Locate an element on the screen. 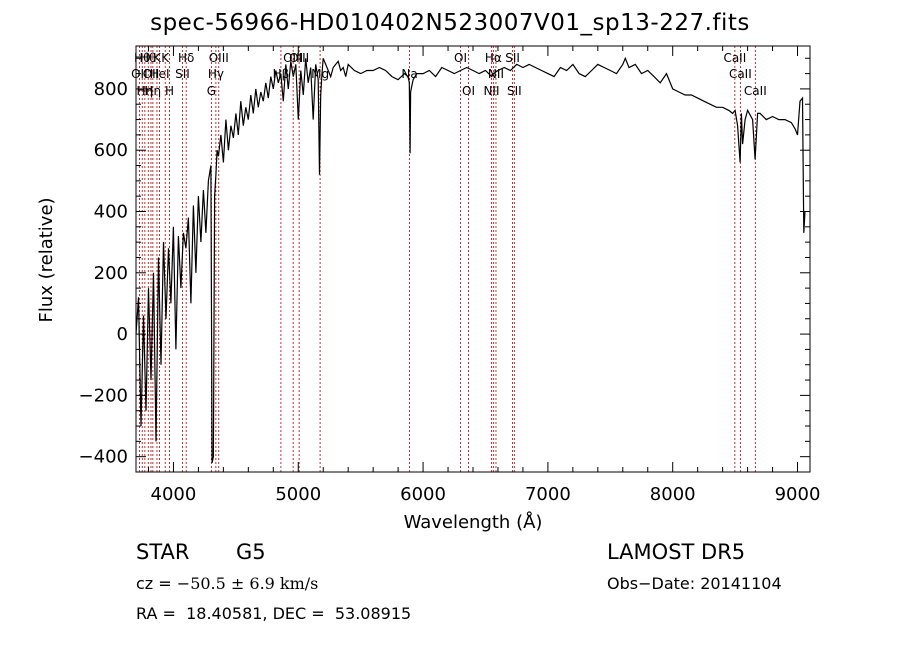 This screenshot has width=900, height=649. y-tick-label: 800 is located at coordinates (111, 89).